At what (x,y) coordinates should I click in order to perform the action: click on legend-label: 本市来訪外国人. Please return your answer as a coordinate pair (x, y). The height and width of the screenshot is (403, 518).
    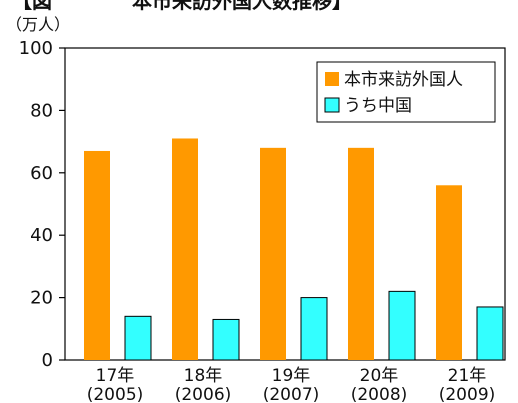
    Looking at the image, I should click on (403, 80).